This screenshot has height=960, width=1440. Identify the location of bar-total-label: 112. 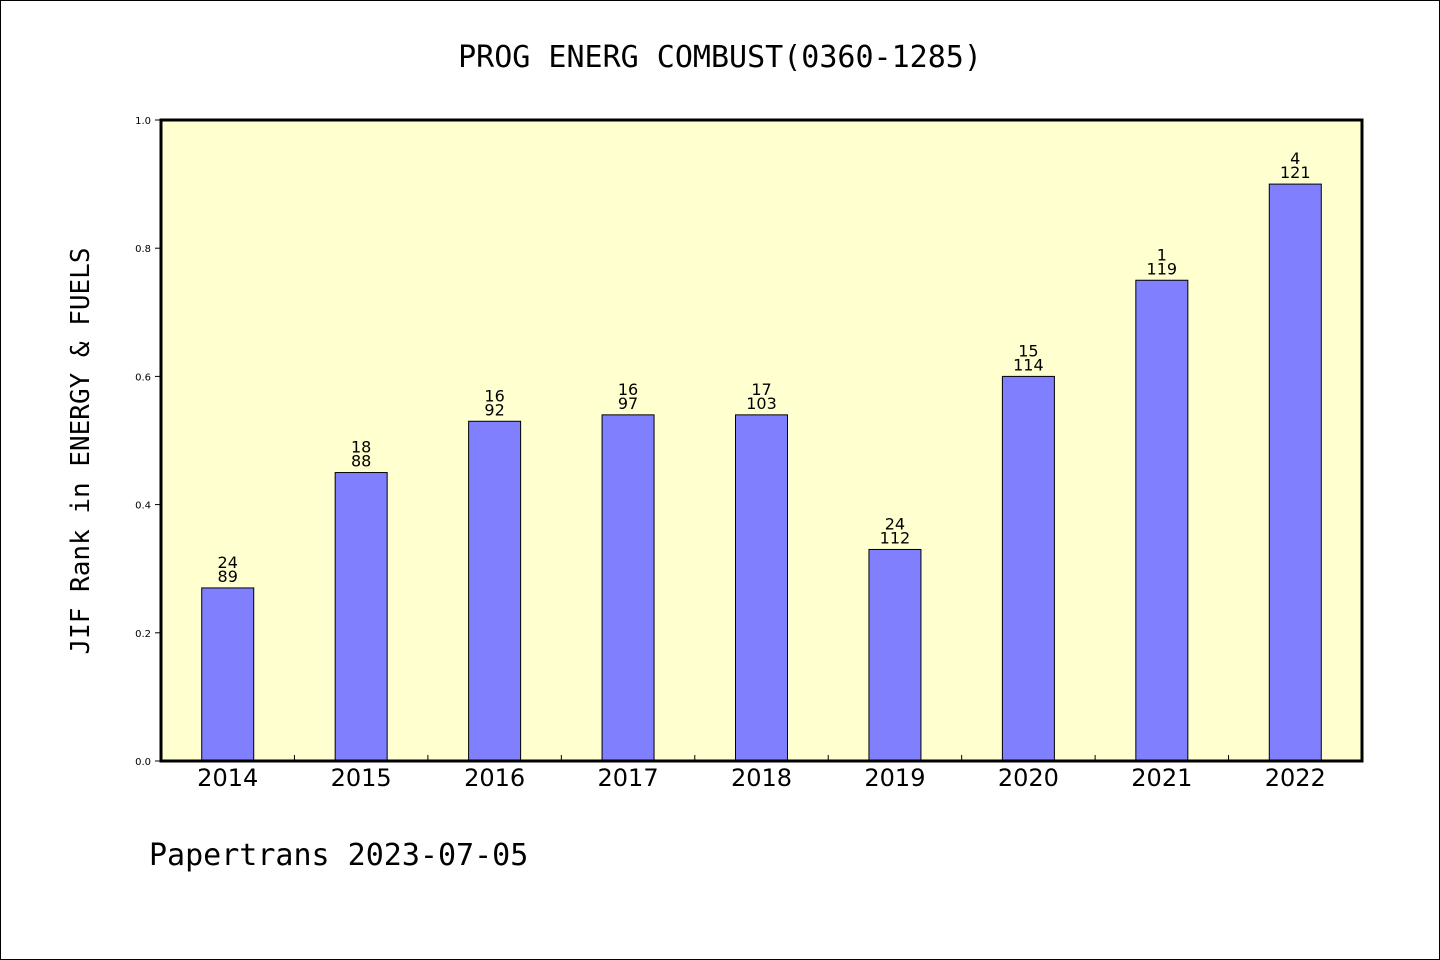
(895, 537).